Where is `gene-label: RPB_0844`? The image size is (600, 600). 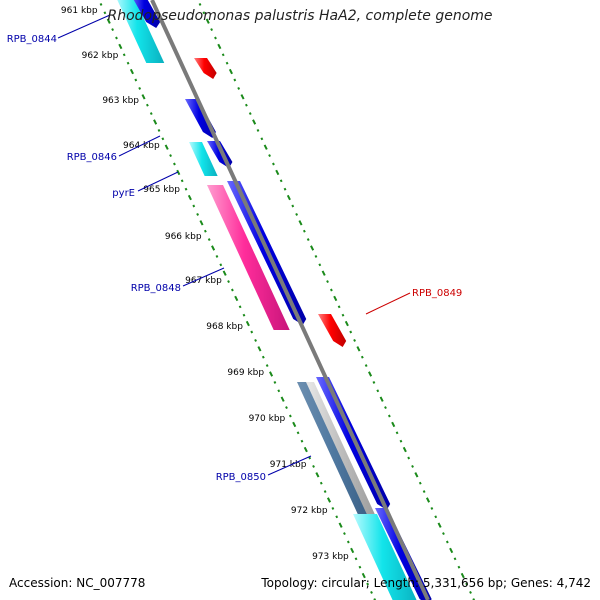 gene-label: RPB_0844 is located at coordinates (32, 39).